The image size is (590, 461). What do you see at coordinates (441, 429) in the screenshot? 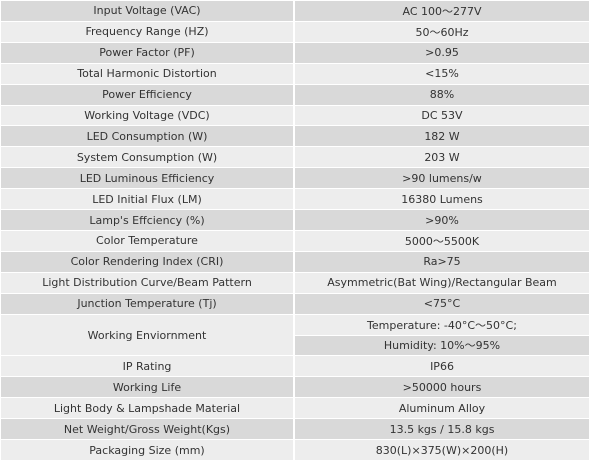
I see `spec-value: 13.5 kgs / 15.8 kgs` at bounding box center [441, 429].